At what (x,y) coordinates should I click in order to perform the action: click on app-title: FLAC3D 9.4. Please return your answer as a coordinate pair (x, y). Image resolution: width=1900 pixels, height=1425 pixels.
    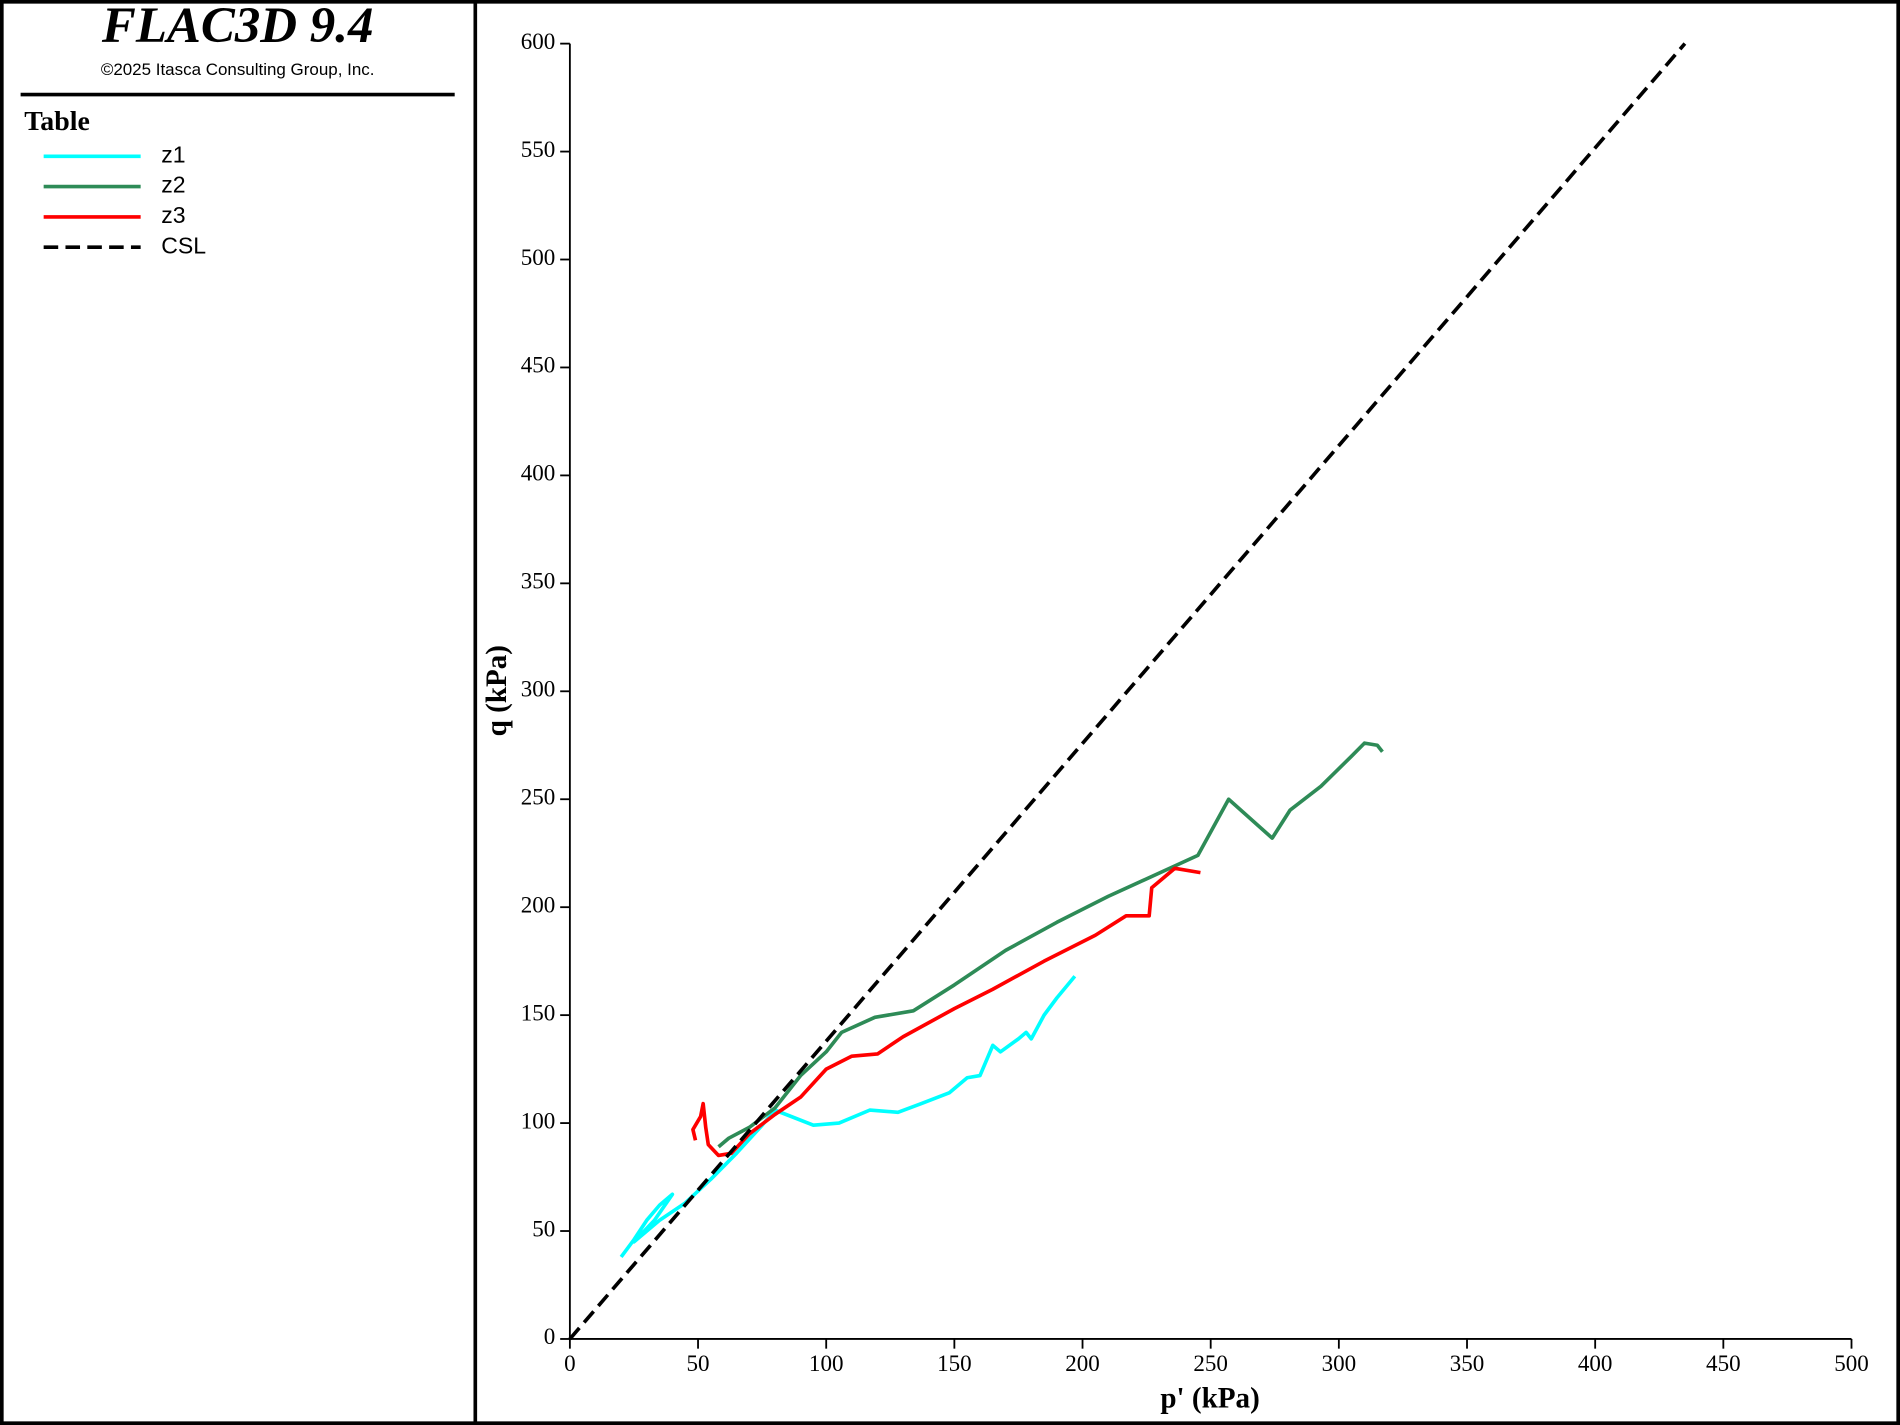
    Looking at the image, I should click on (237, 27).